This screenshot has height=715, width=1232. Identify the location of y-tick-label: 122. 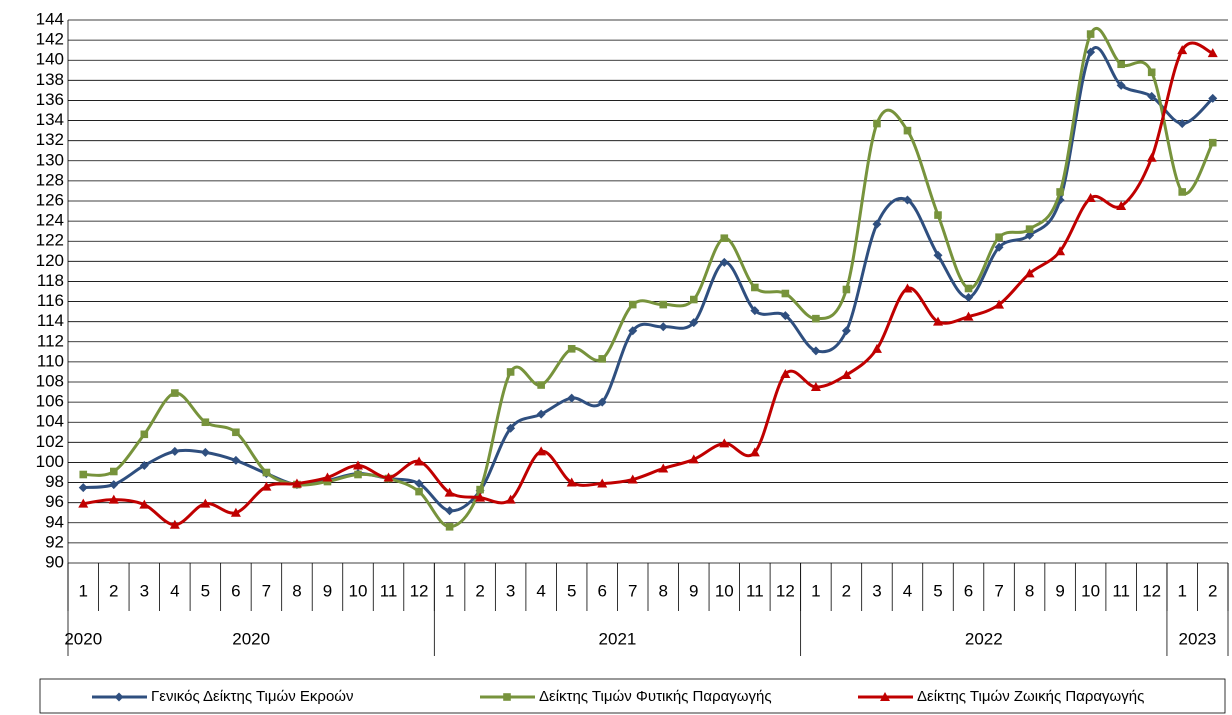
(50, 240).